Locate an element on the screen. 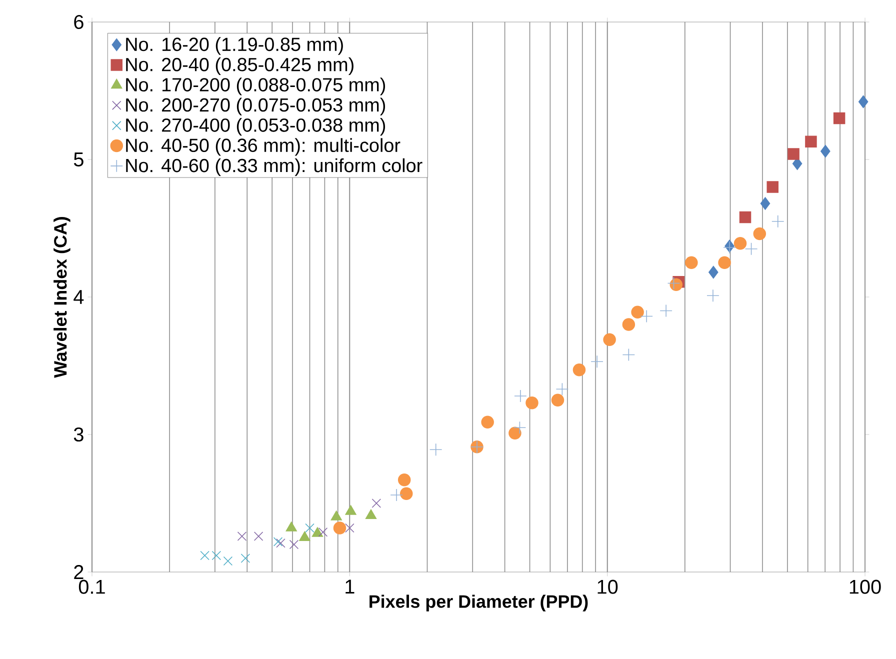  legend-label: No. 16-20 (1.19-0.85 mm) is located at coordinates (234, 46).